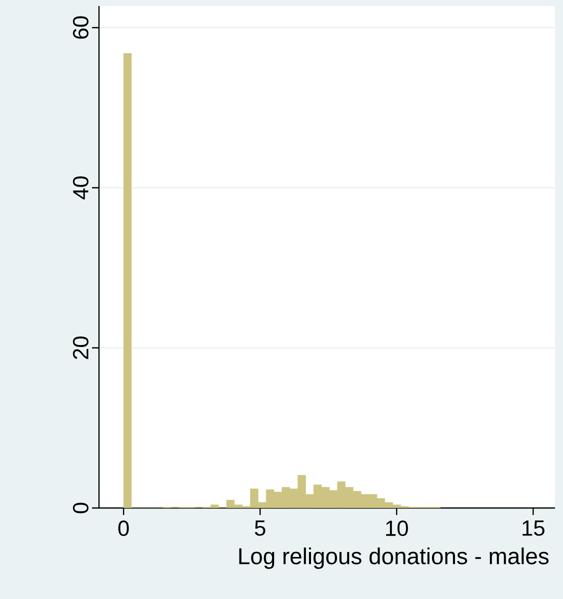  Describe the element at coordinates (80, 347) in the screenshot. I see `y-tick-label: 20` at that location.